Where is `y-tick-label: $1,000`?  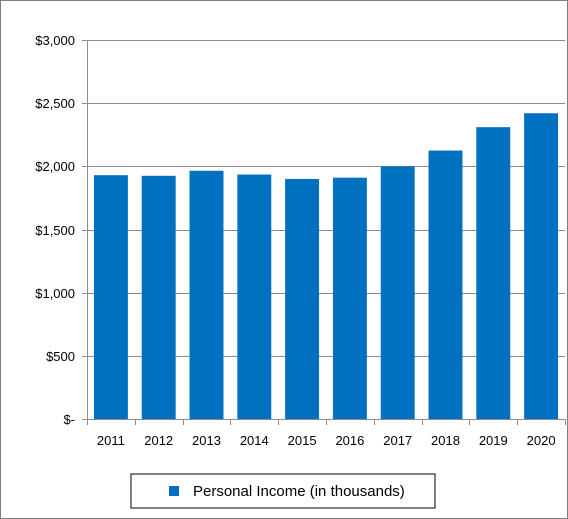
y-tick-label: $1,000 is located at coordinates (55, 293).